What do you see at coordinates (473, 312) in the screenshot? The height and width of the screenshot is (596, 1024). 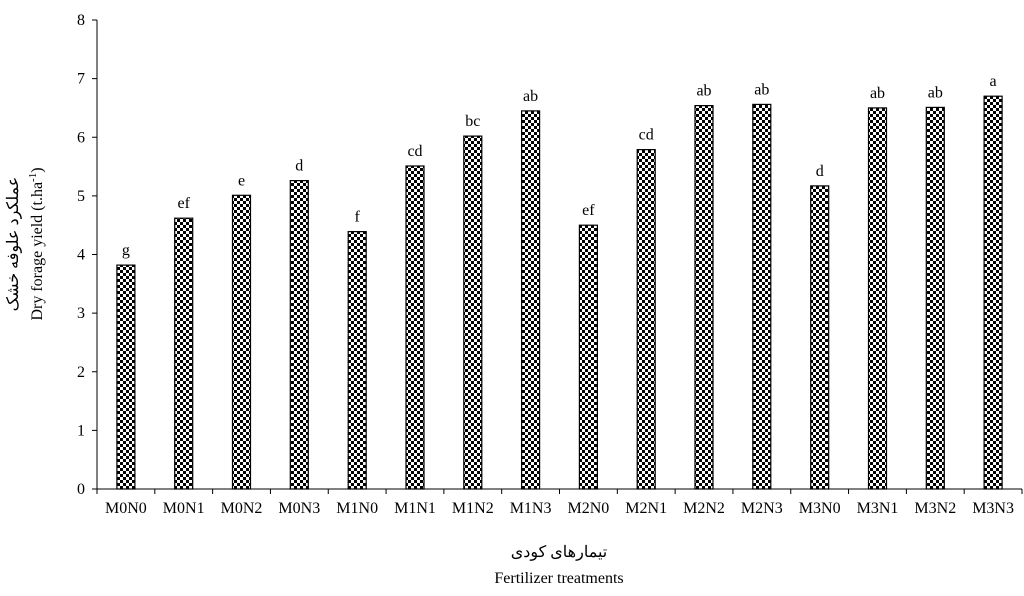 I see `bar-m1n2` at bounding box center [473, 312].